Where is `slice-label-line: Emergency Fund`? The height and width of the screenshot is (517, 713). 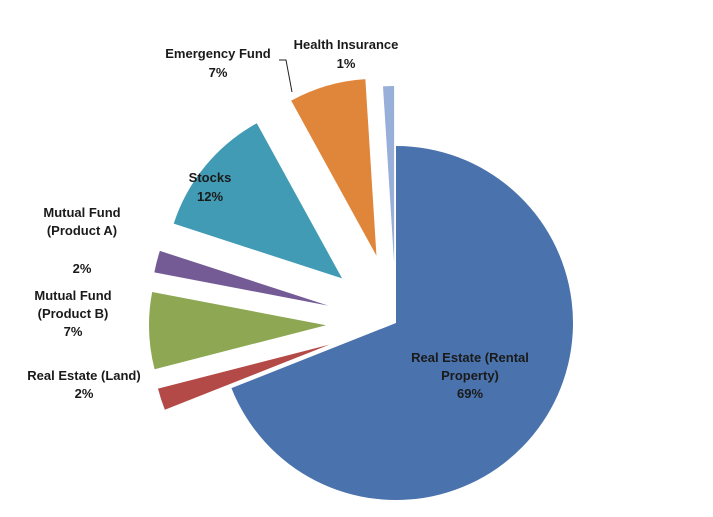 slice-label-line: Emergency Fund is located at coordinates (218, 53).